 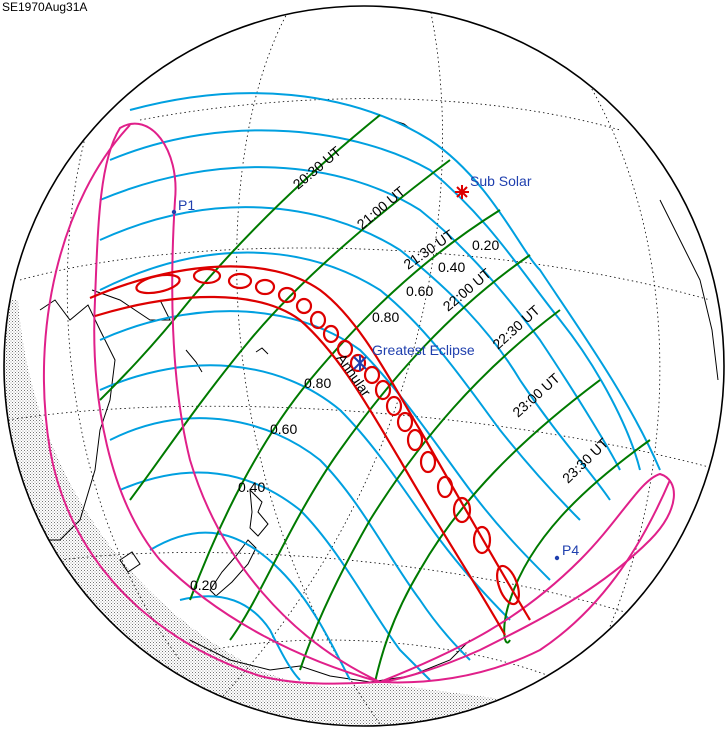 I want to click on greatest-eclipse-marker, so click(x=360, y=363).